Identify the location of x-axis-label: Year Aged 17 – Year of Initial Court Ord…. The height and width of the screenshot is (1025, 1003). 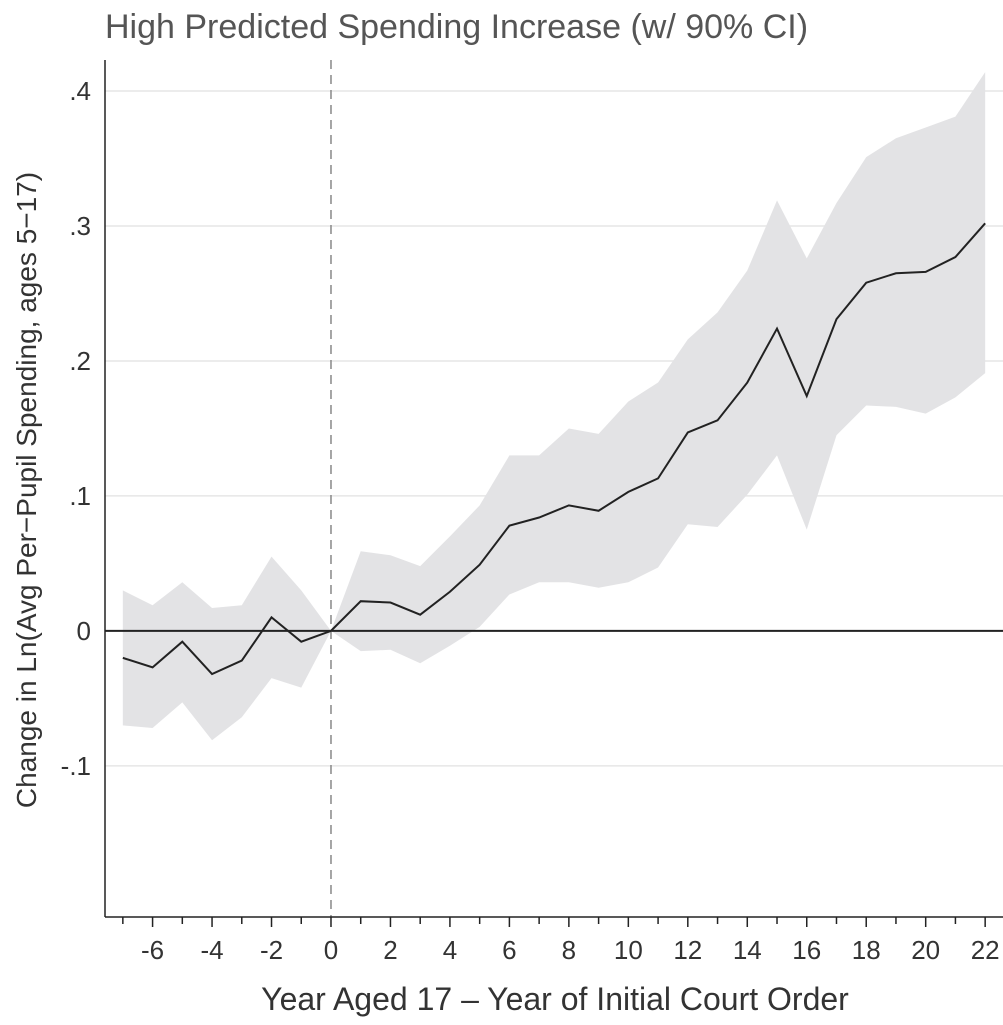
(555, 999).